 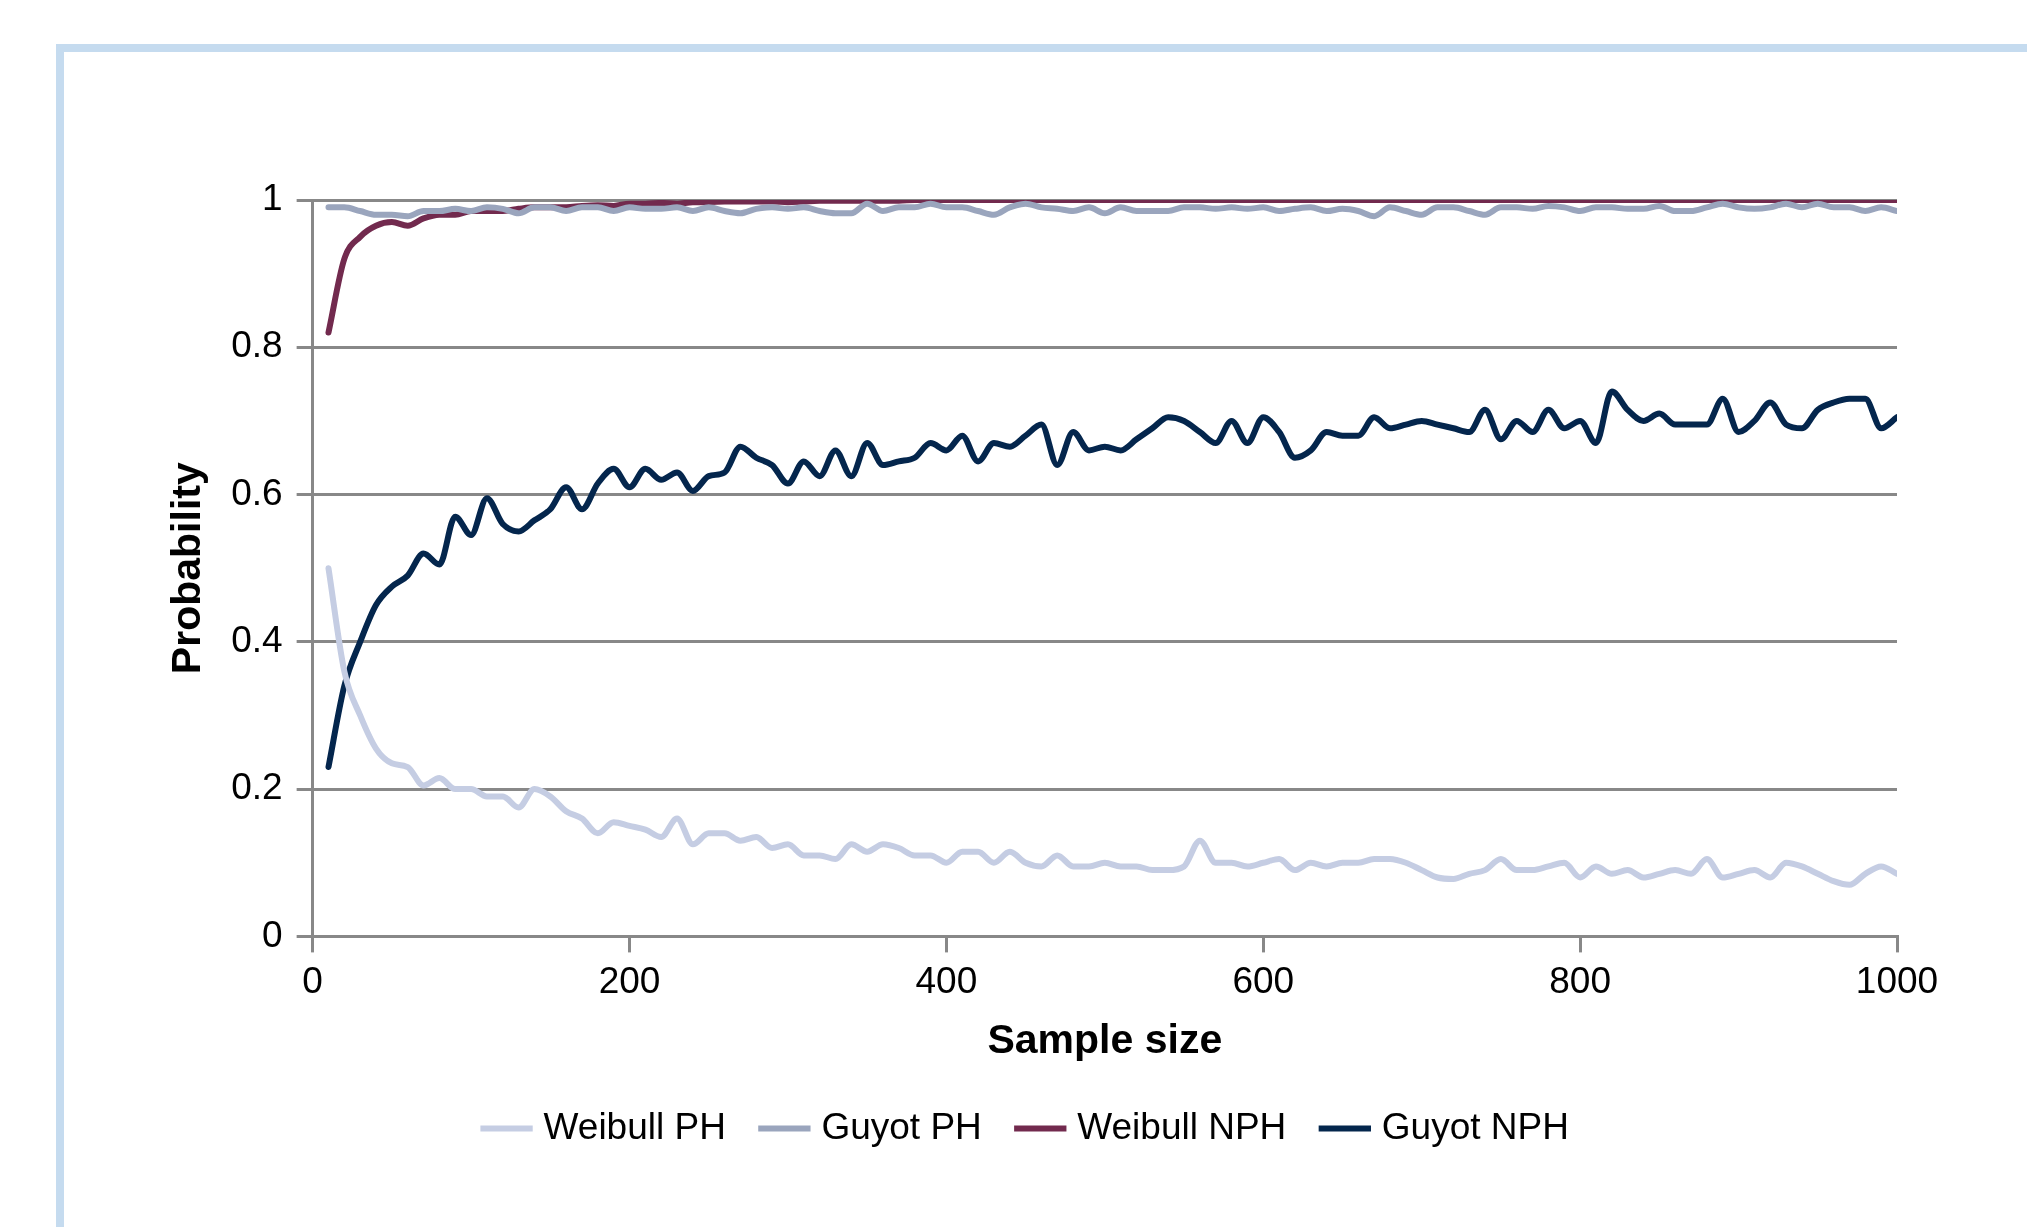 What do you see at coordinates (1897, 980) in the screenshot?
I see `x-tick-label: 1000` at bounding box center [1897, 980].